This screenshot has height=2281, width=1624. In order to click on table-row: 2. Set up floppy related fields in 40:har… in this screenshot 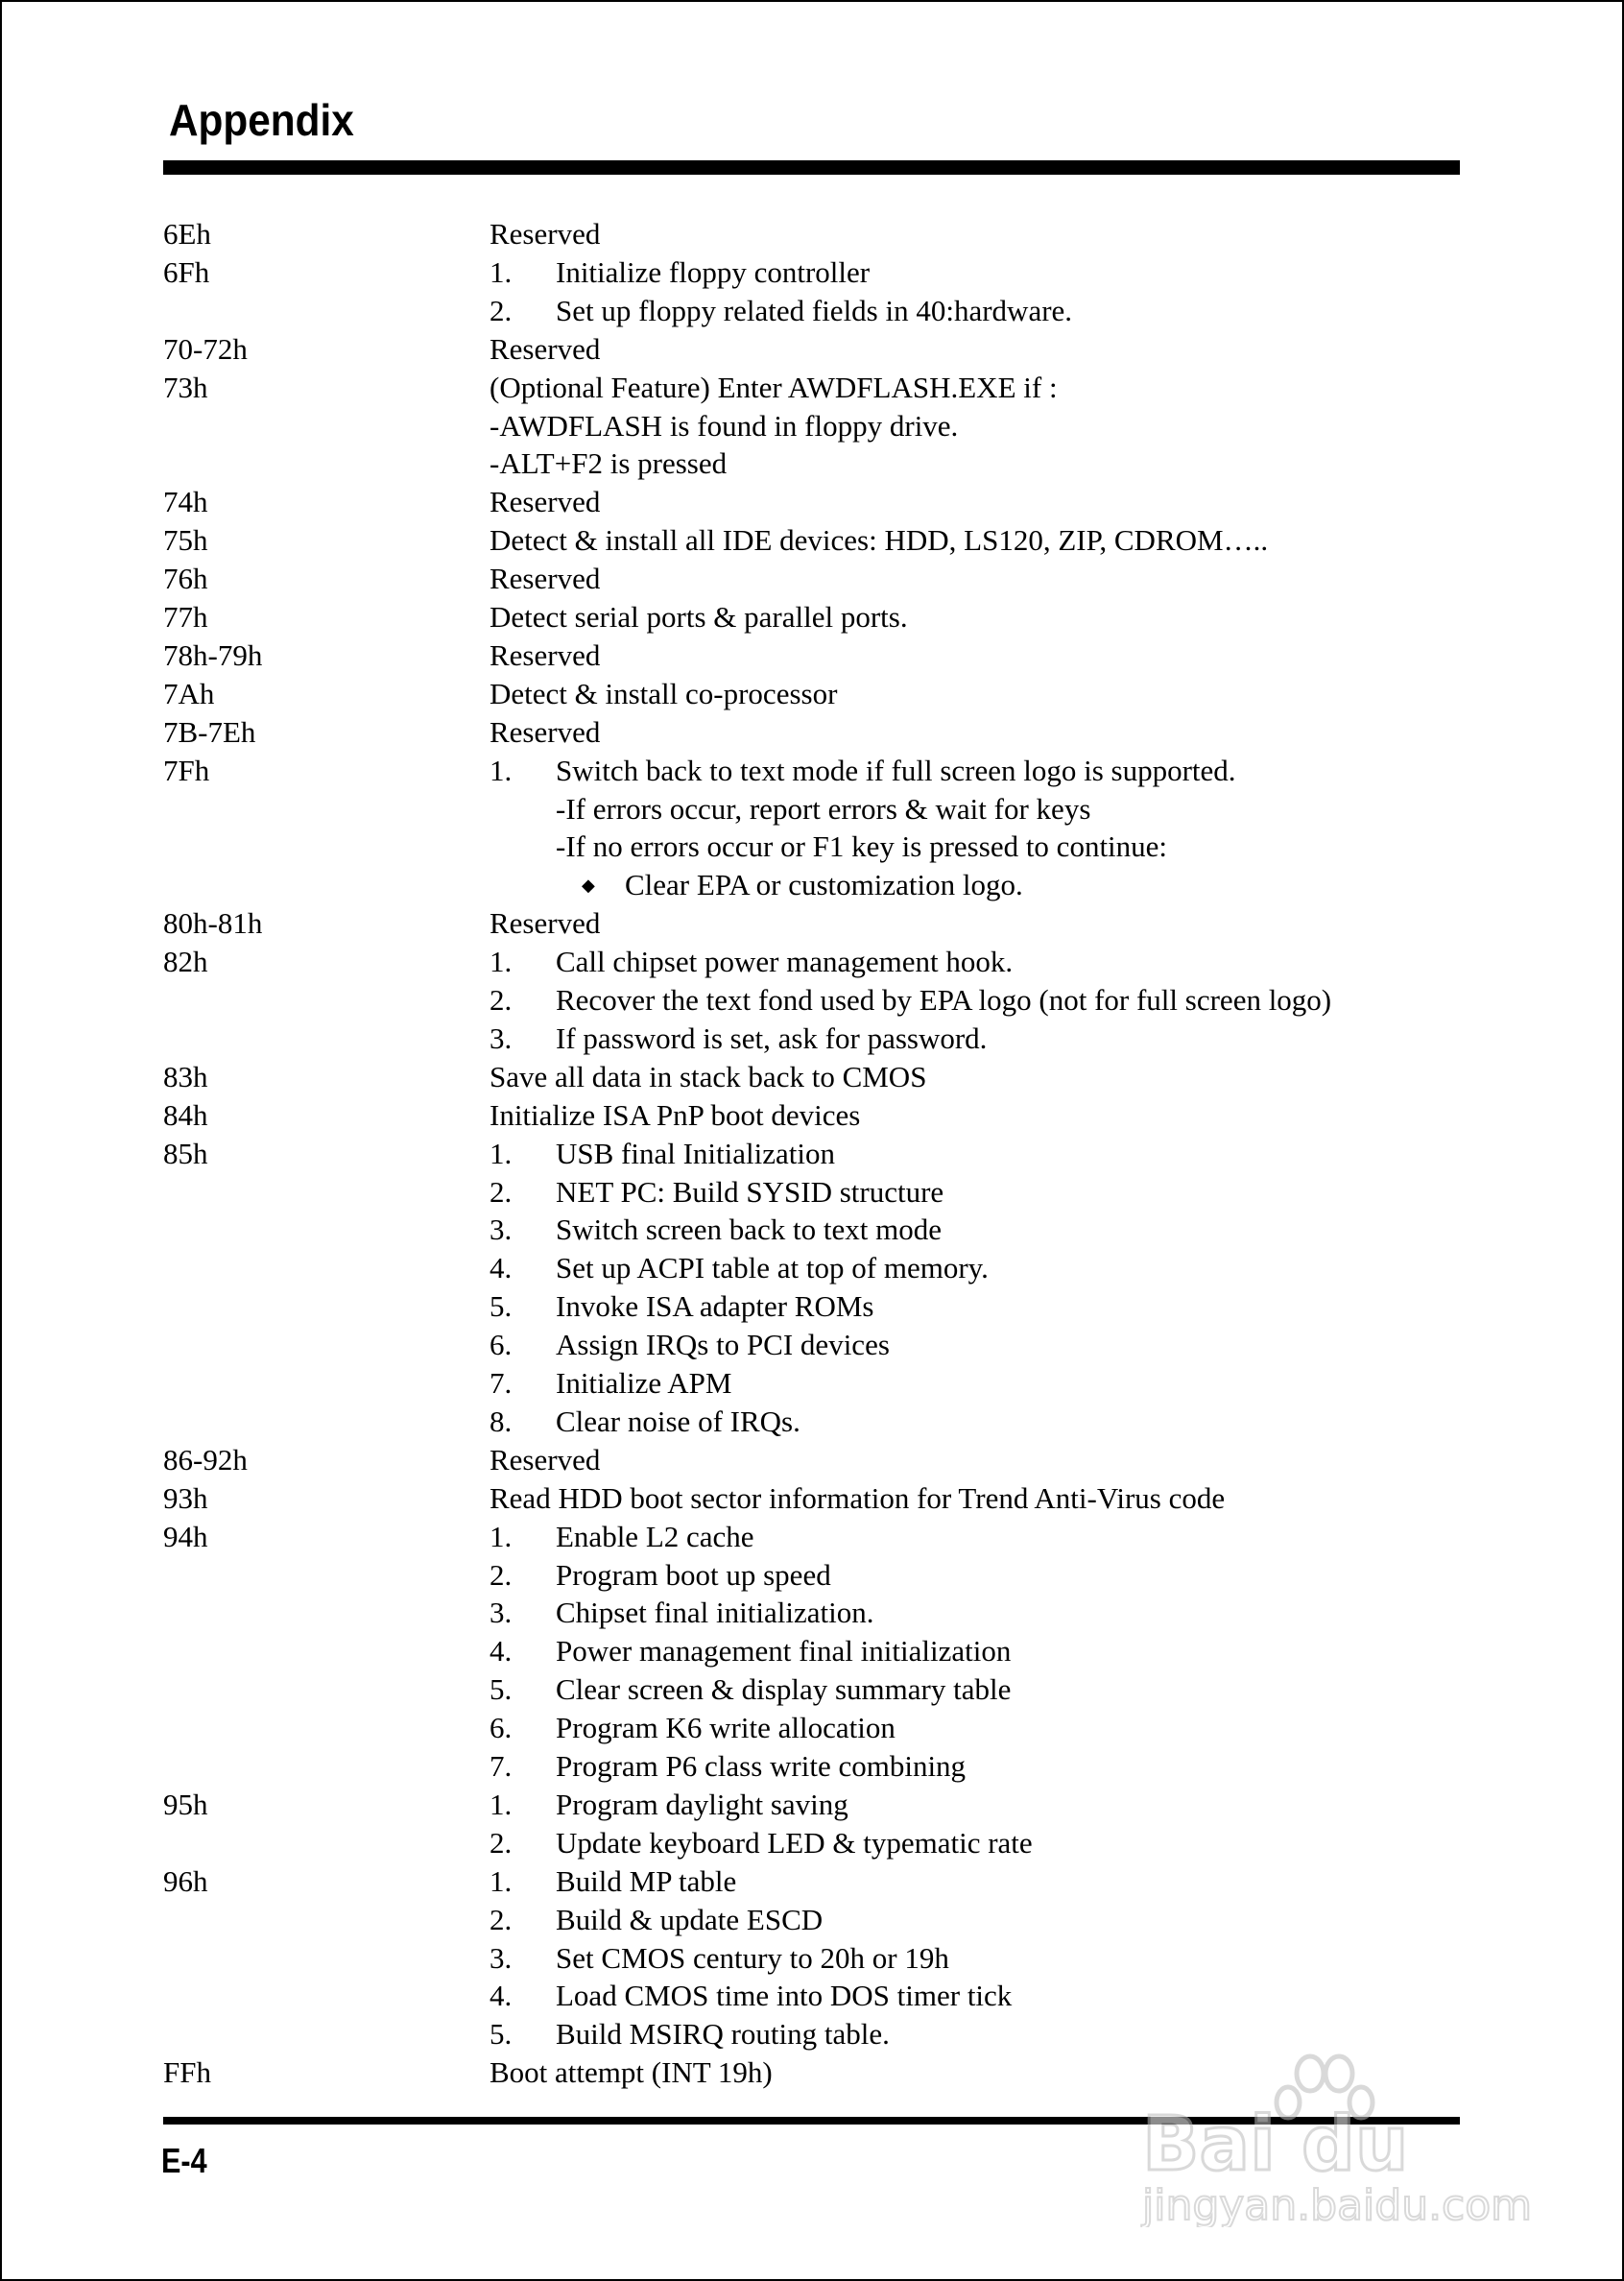, I will do `click(812, 311)`.